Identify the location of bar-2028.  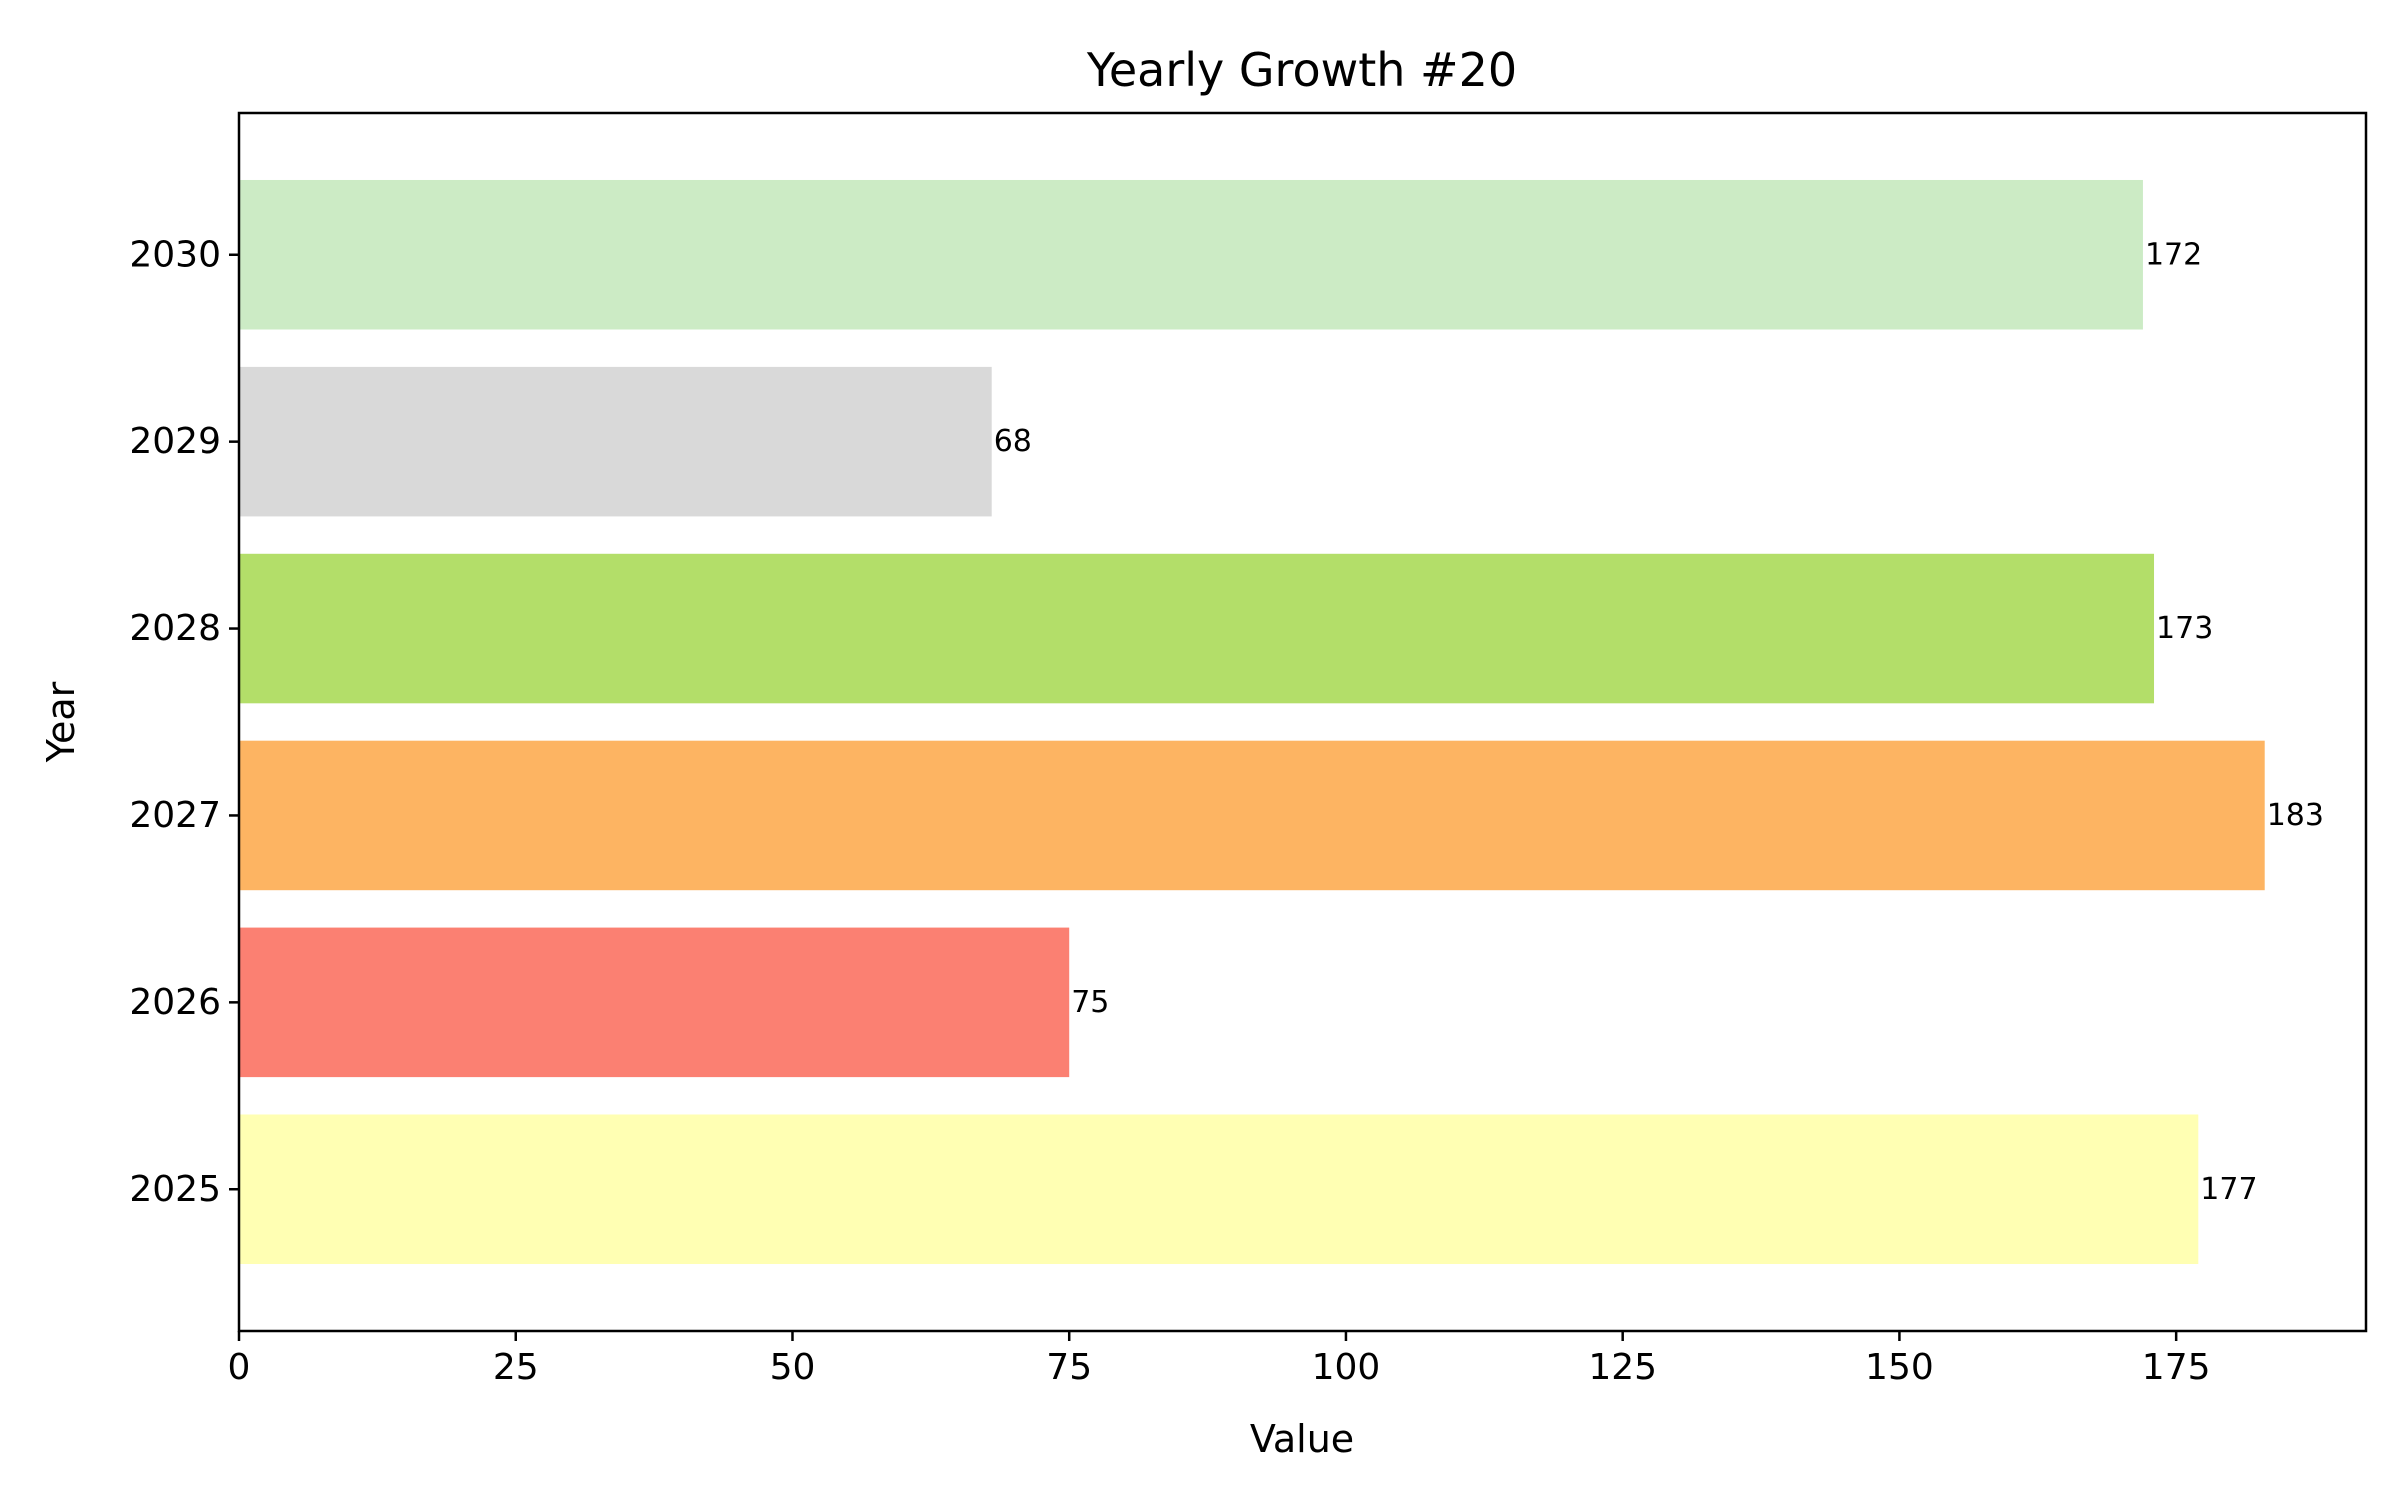
(1197, 628).